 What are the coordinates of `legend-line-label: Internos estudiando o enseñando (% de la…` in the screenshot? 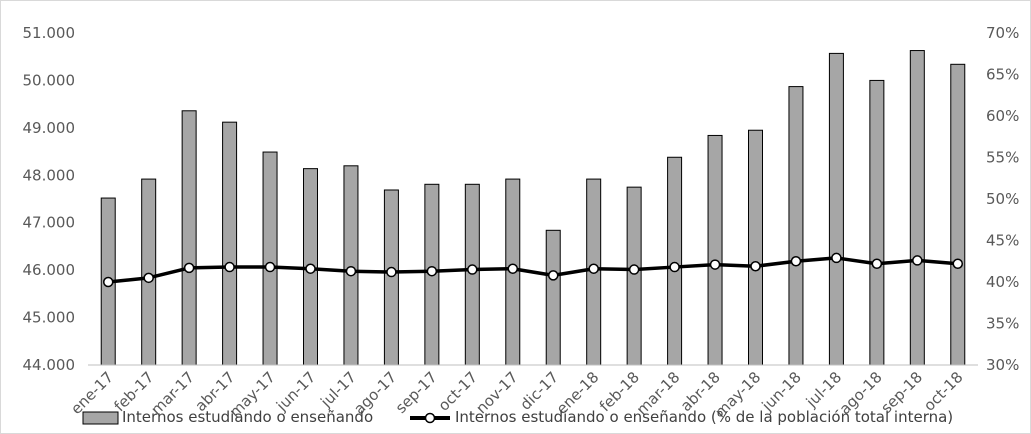 It's located at (704, 417).